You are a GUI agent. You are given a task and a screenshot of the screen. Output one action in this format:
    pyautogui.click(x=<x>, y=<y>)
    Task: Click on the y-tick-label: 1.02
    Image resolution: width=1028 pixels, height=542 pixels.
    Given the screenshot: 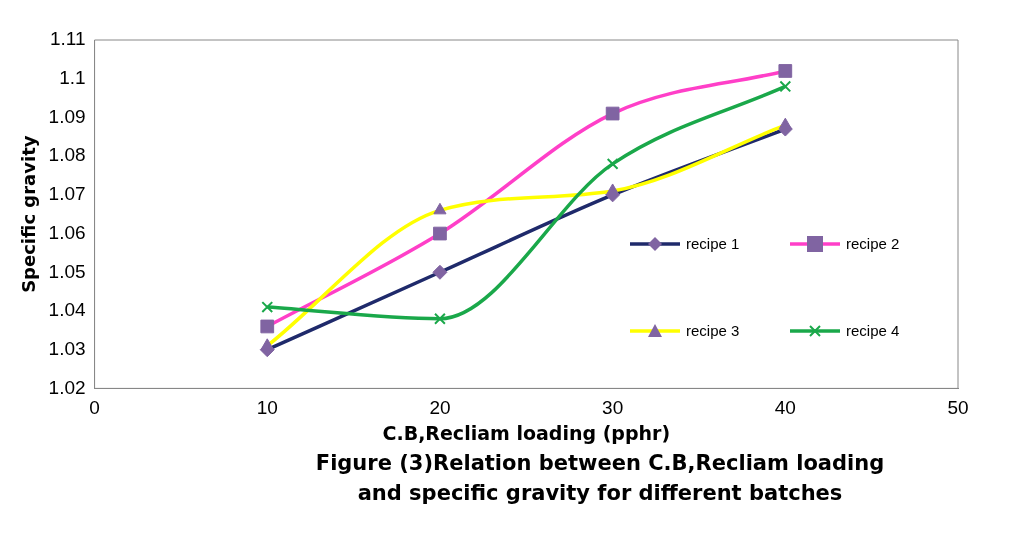 What is the action you would take?
    pyautogui.click(x=67, y=387)
    